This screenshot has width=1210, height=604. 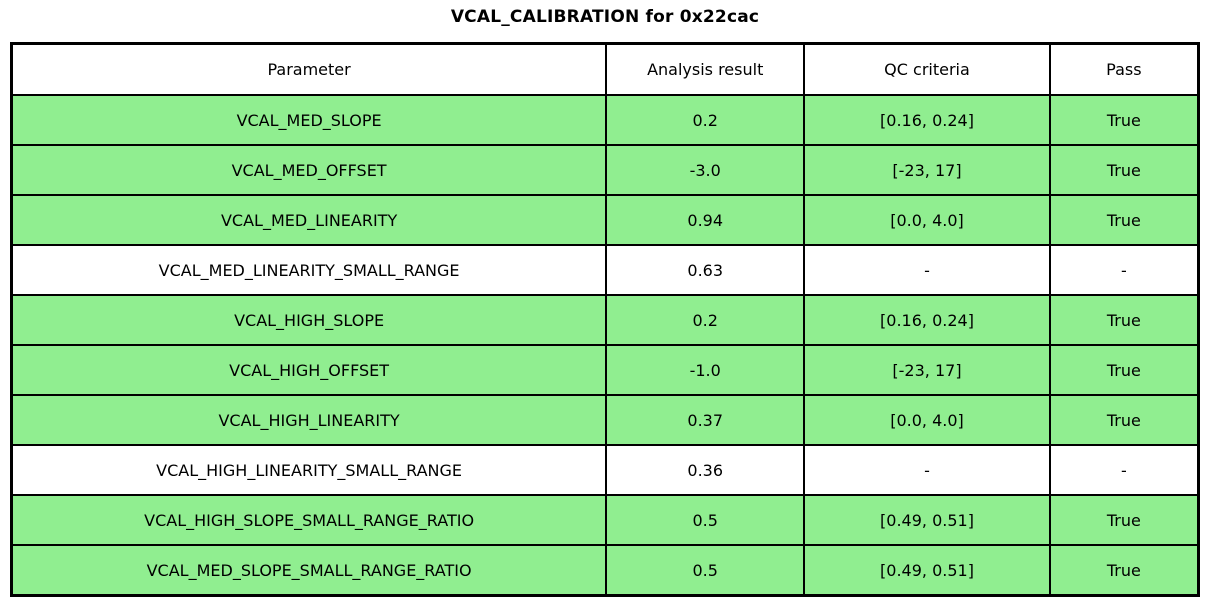 What do you see at coordinates (309, 570) in the screenshot?
I see `cell-parameter: VCAL_MED_SLOPE_SMALL_RANGE_RATIO` at bounding box center [309, 570].